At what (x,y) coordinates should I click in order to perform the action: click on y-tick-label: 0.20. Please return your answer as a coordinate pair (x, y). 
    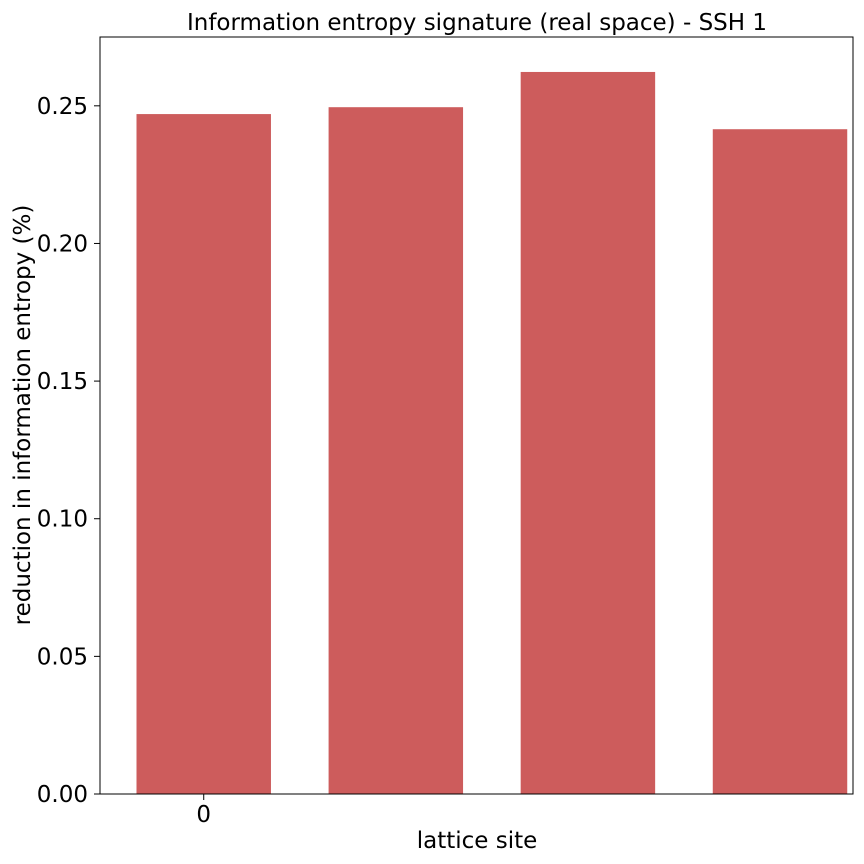
    Looking at the image, I should click on (62, 244).